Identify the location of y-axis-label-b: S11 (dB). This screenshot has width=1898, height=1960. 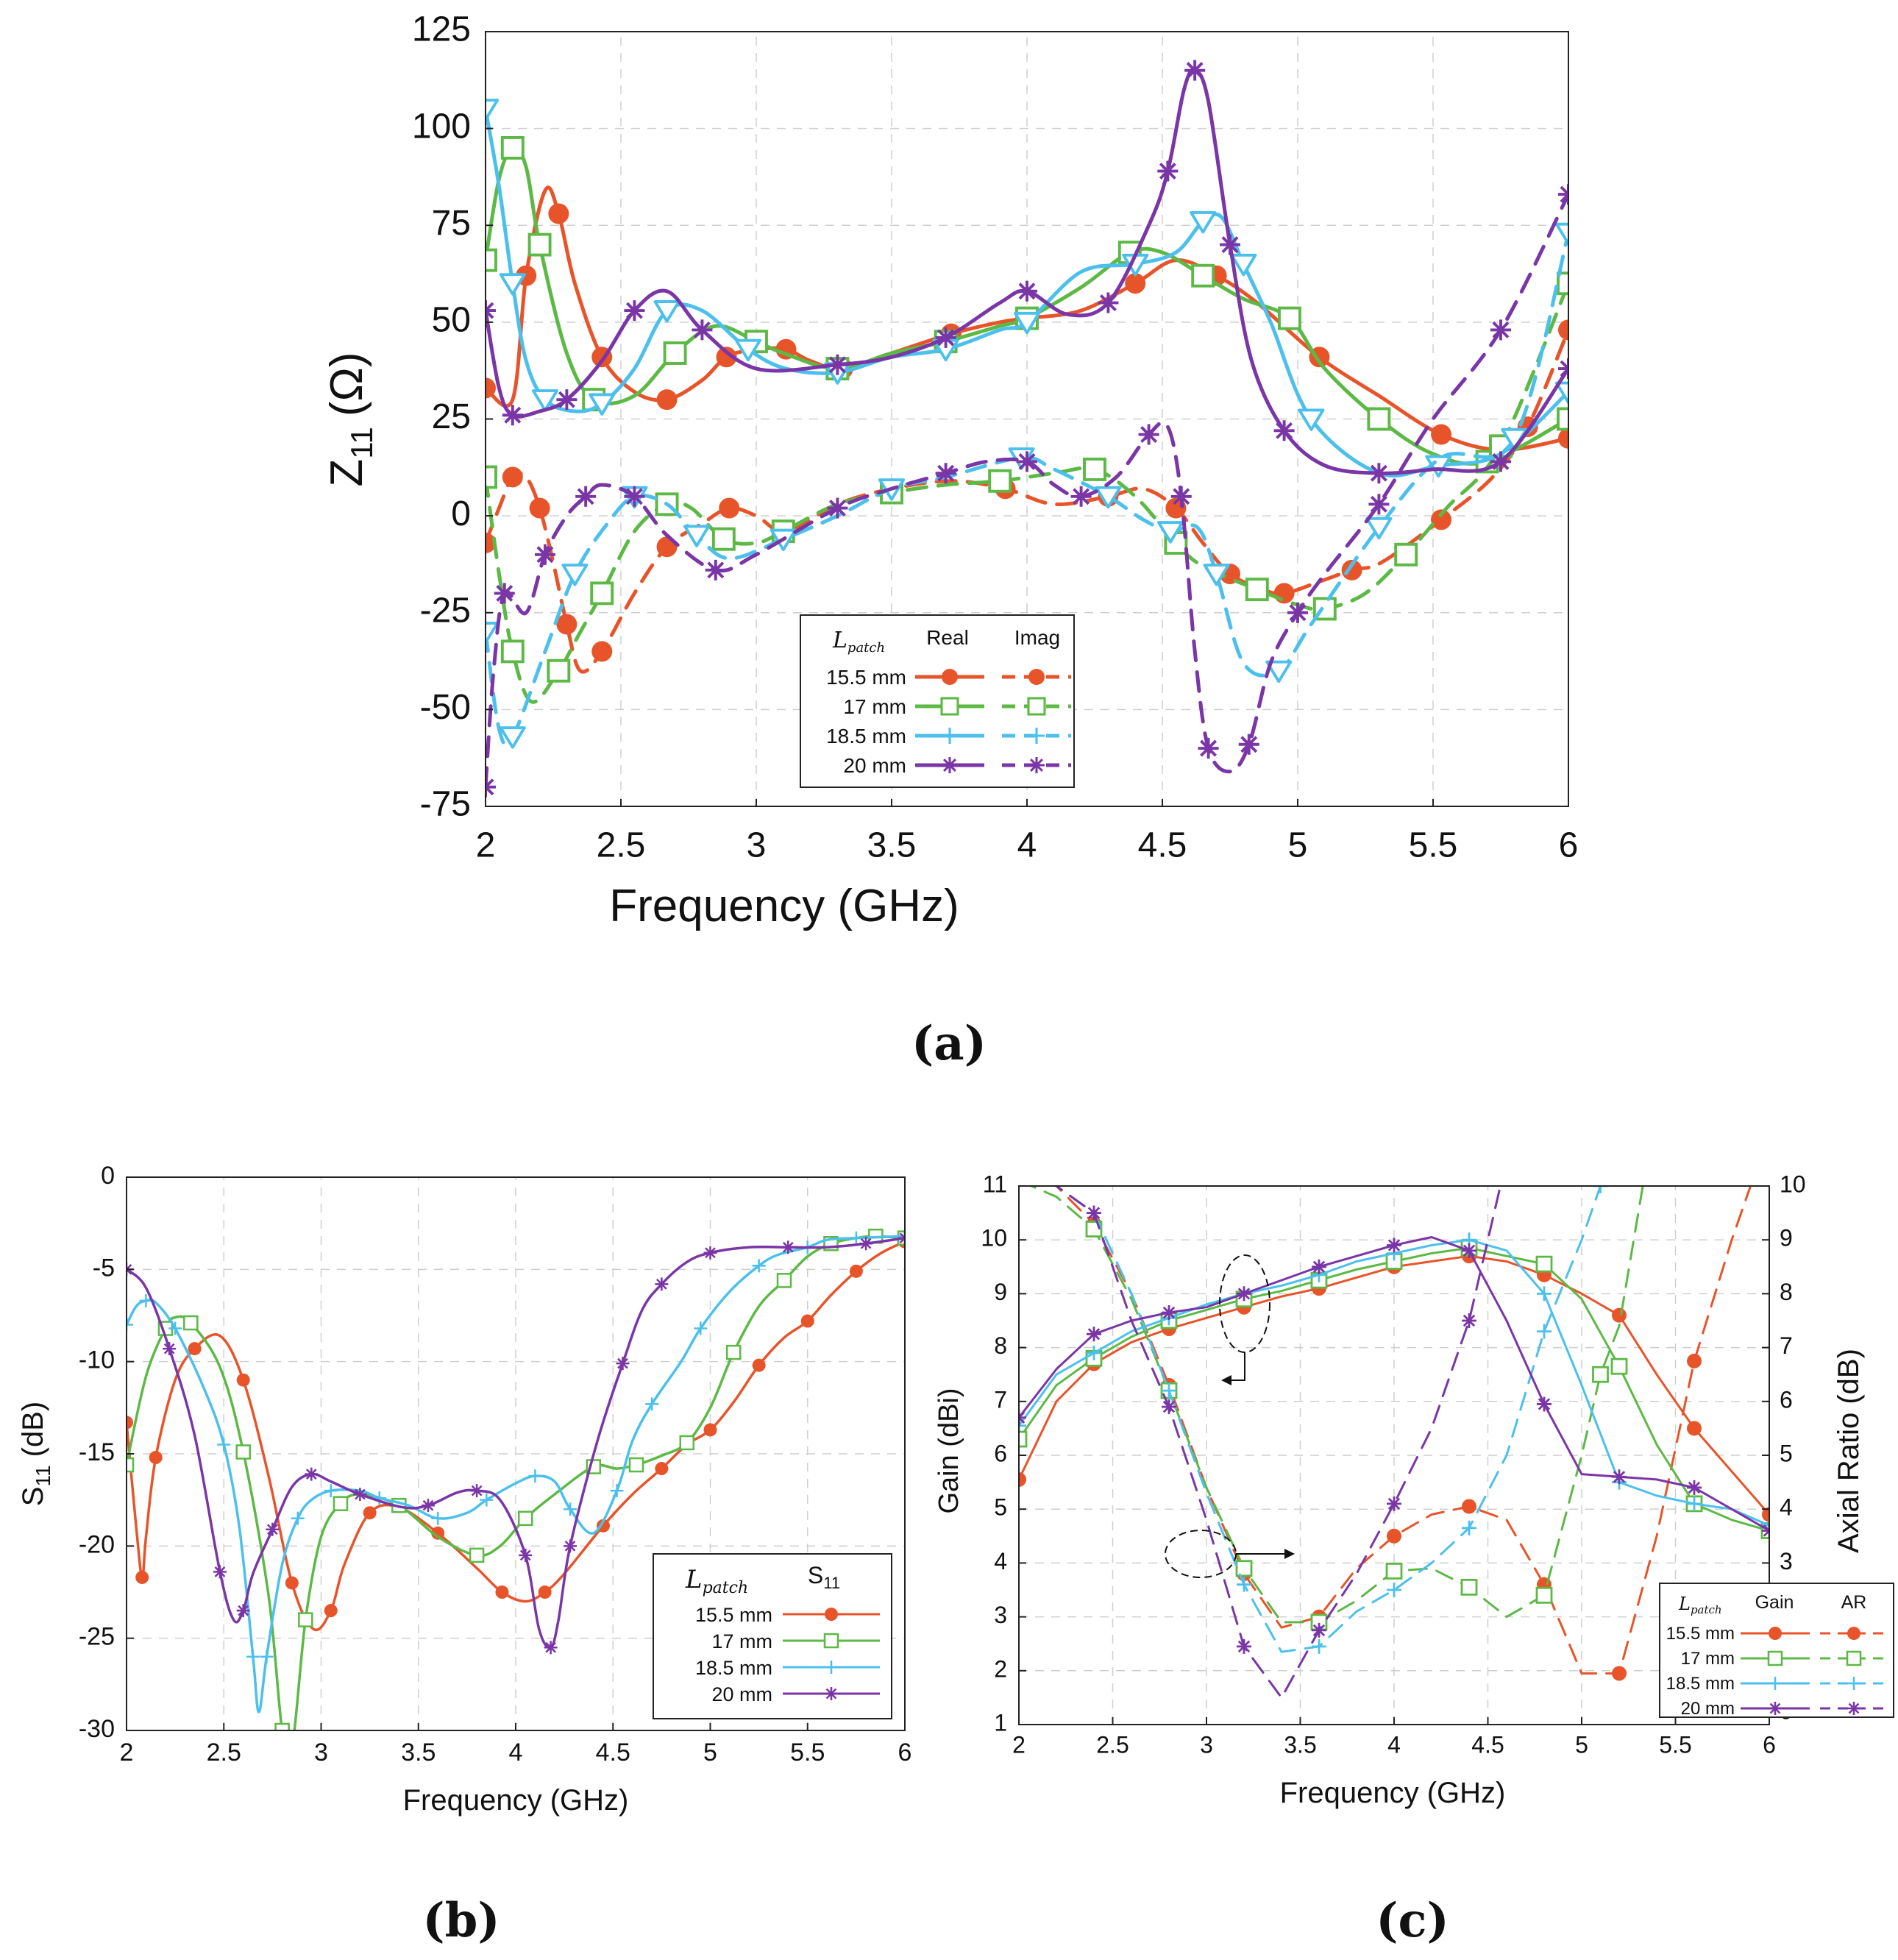
(35, 1454).